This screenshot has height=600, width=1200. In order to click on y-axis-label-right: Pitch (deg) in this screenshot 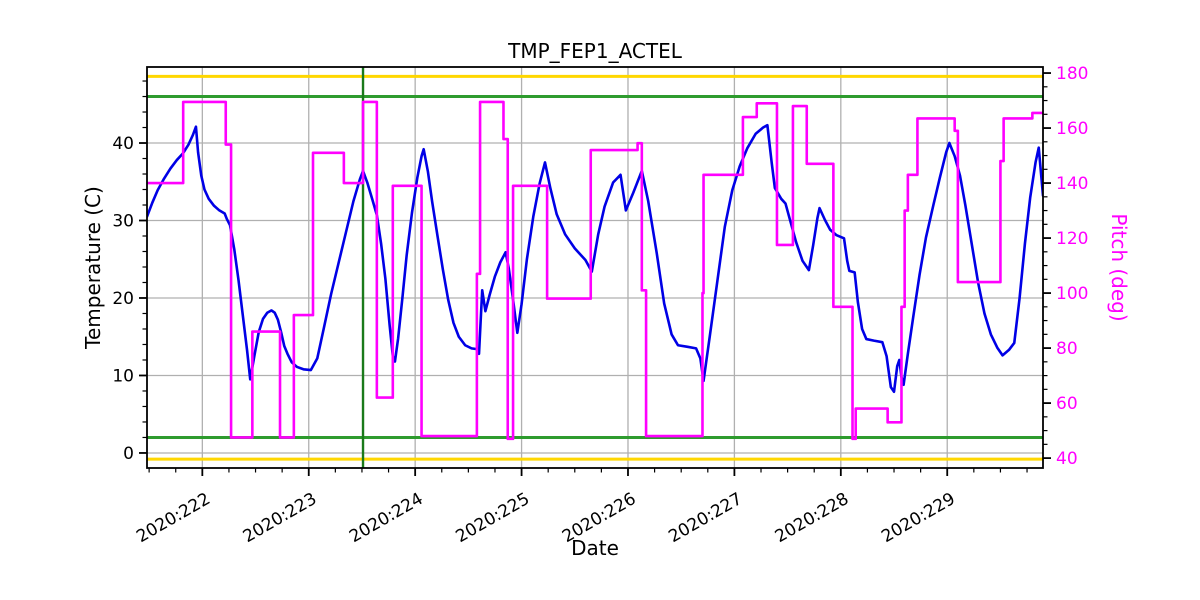, I will do `click(1119, 267)`.